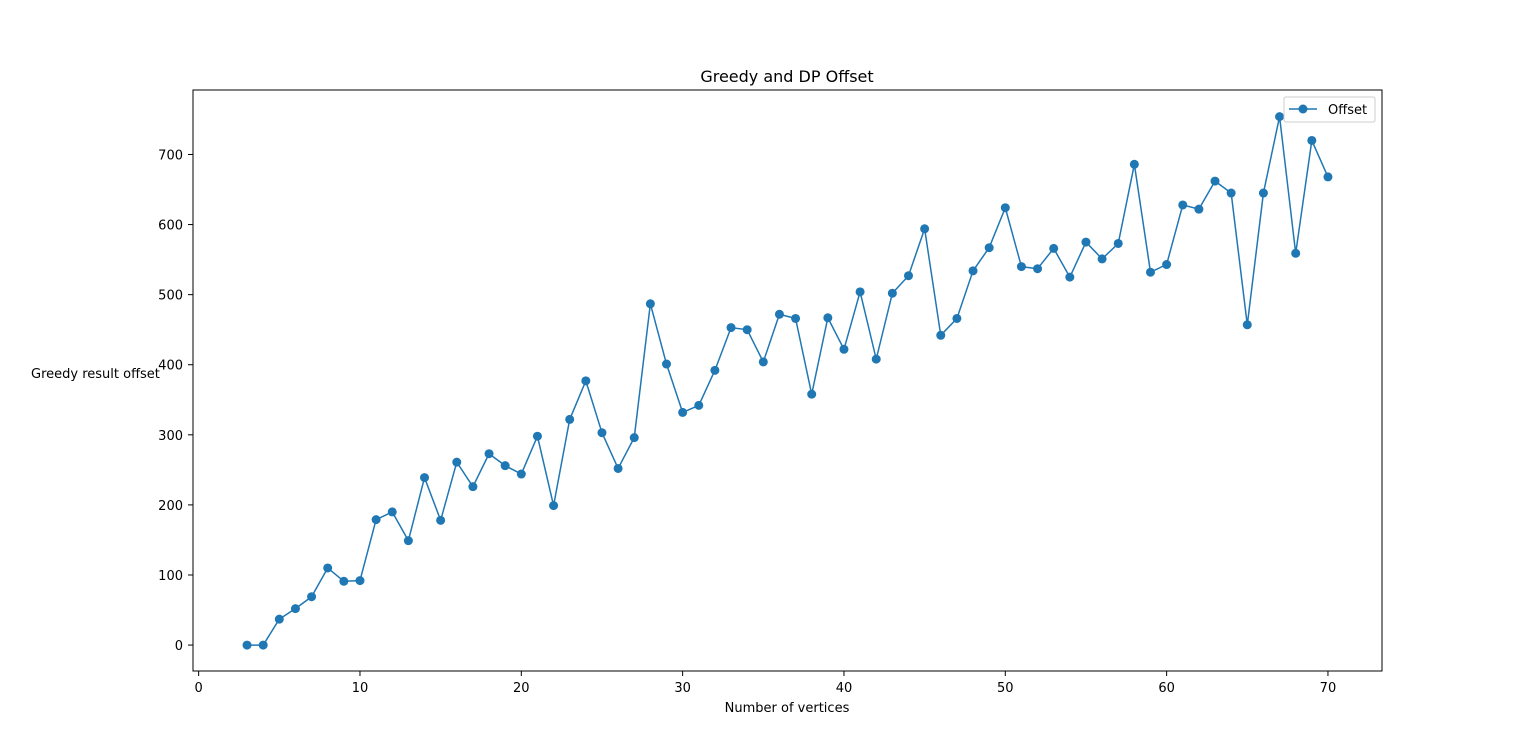  What do you see at coordinates (170, 296) in the screenshot?
I see `y-tick-label: 500` at bounding box center [170, 296].